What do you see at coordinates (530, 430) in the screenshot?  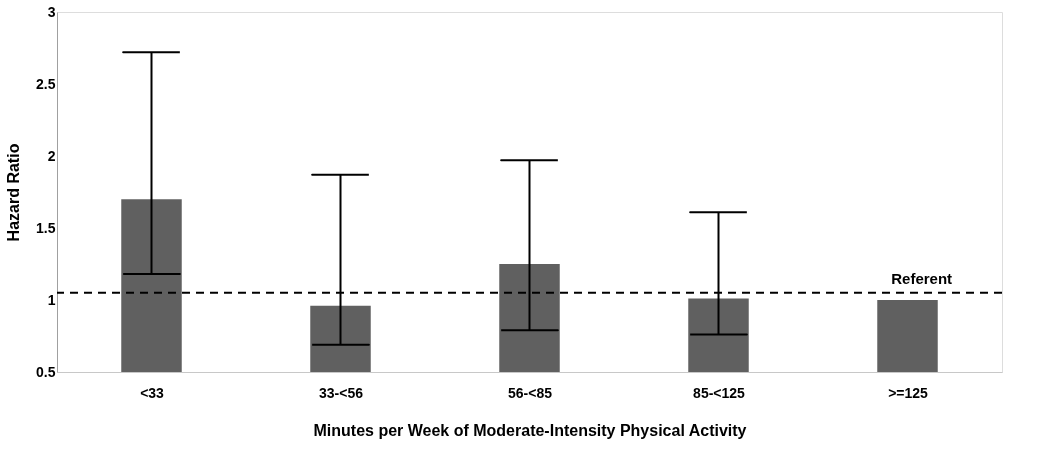 I see `x-axis-title: Minutes per Week of Moderate-Intensity Physical Activity` at bounding box center [530, 430].